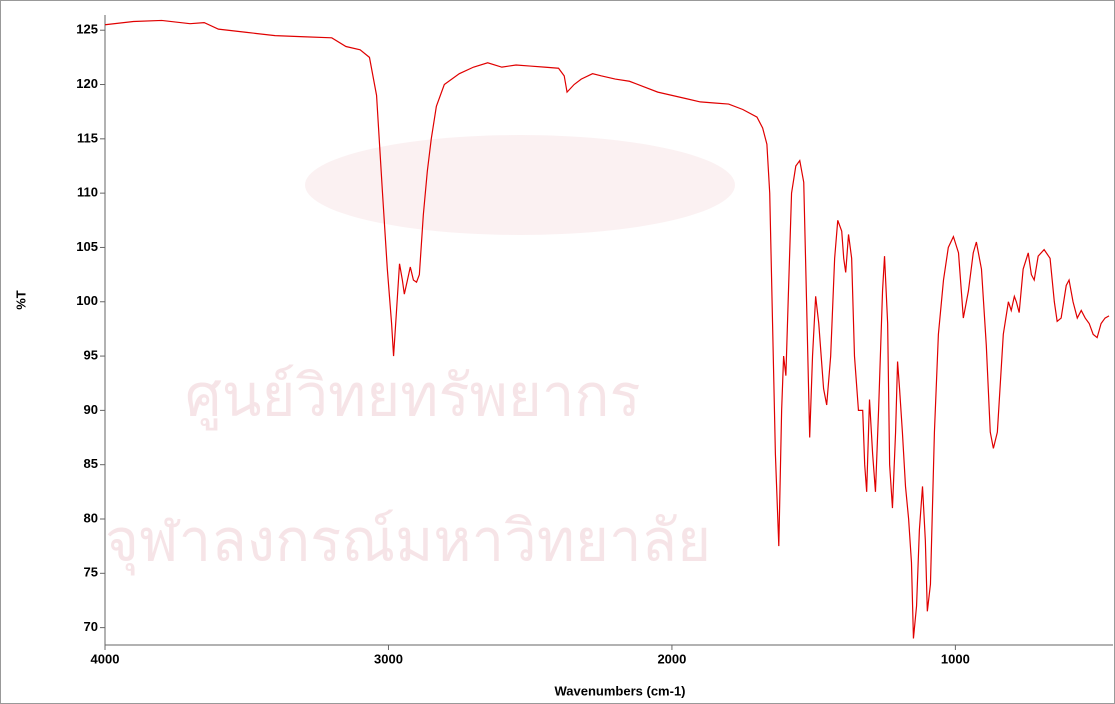 This screenshot has width=1115, height=704. Describe the element at coordinates (87, 300) in the screenshot. I see `y-tick-label: 100` at that location.